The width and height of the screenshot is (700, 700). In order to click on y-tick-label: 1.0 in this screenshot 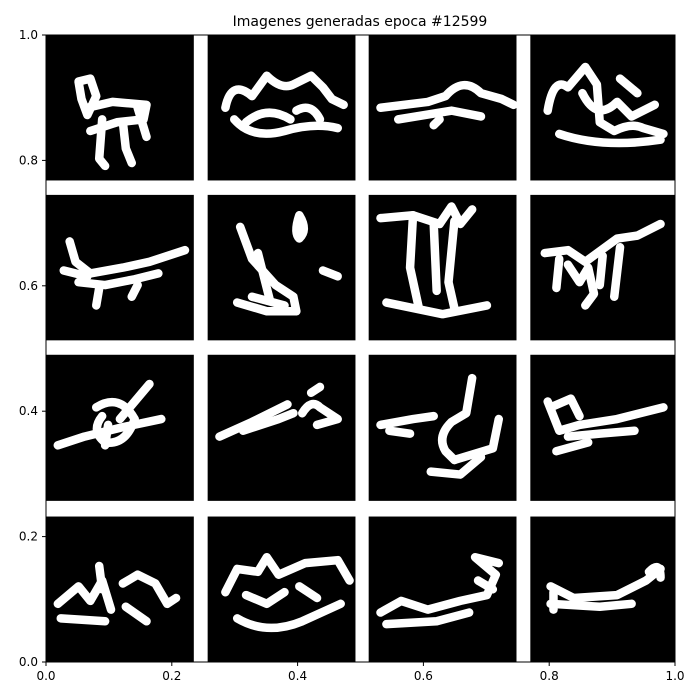, I will do `click(28, 35)`.